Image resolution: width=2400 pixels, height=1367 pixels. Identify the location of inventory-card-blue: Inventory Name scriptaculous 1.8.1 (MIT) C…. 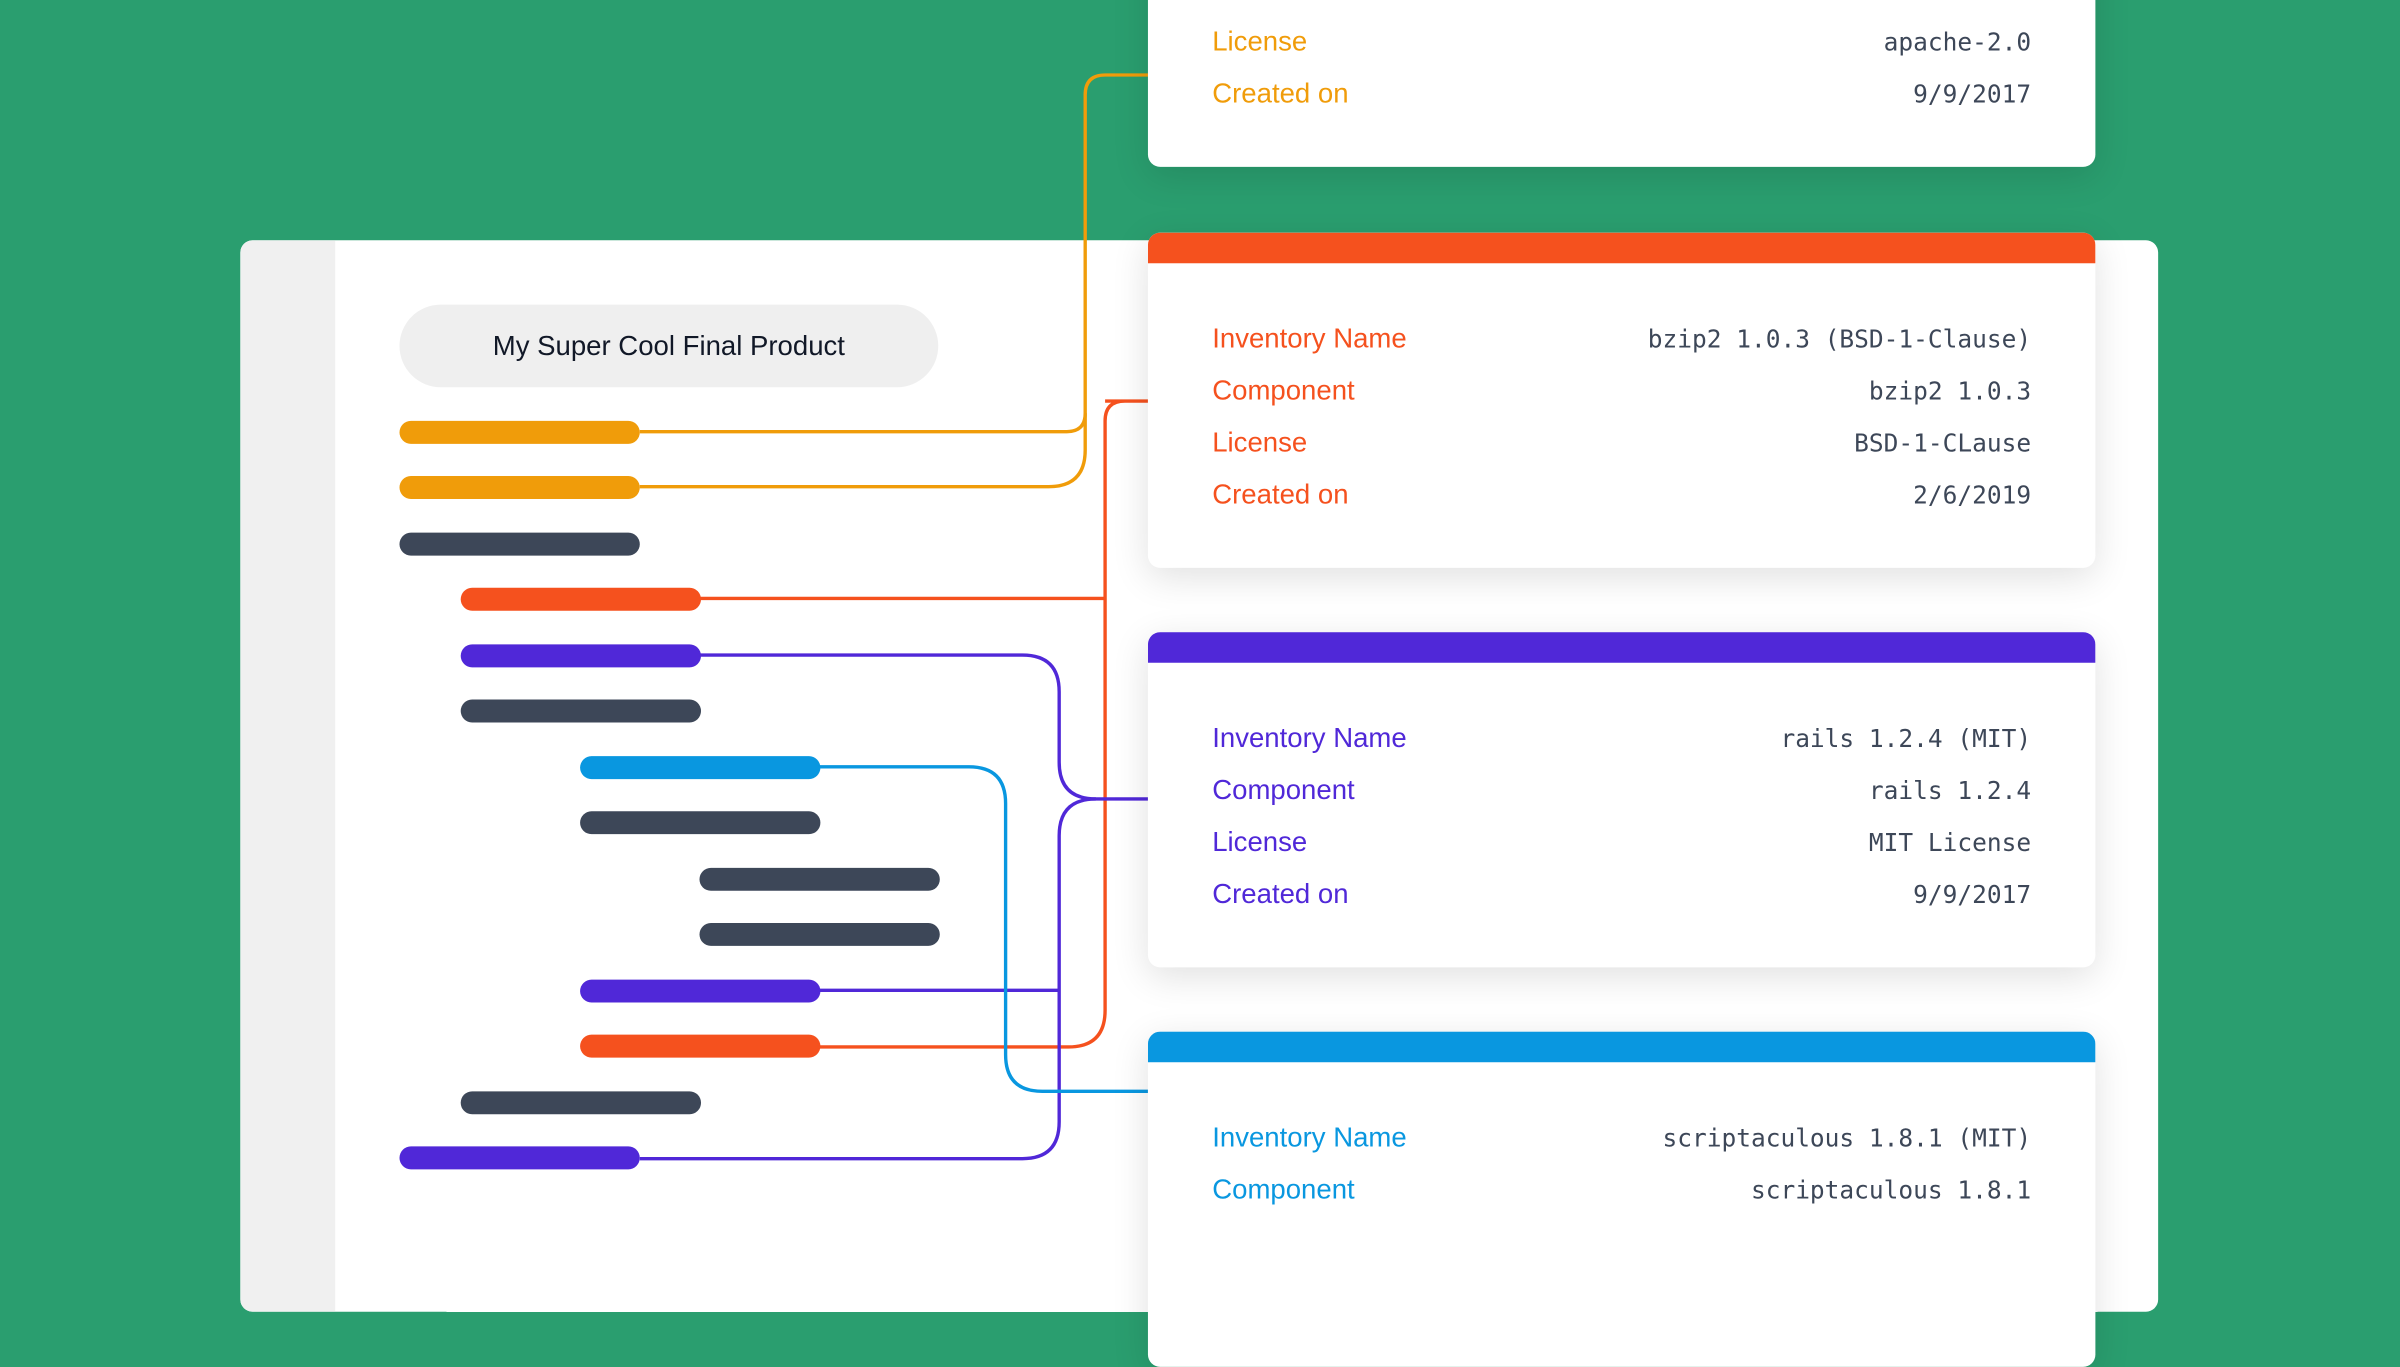
(1621, 1199).